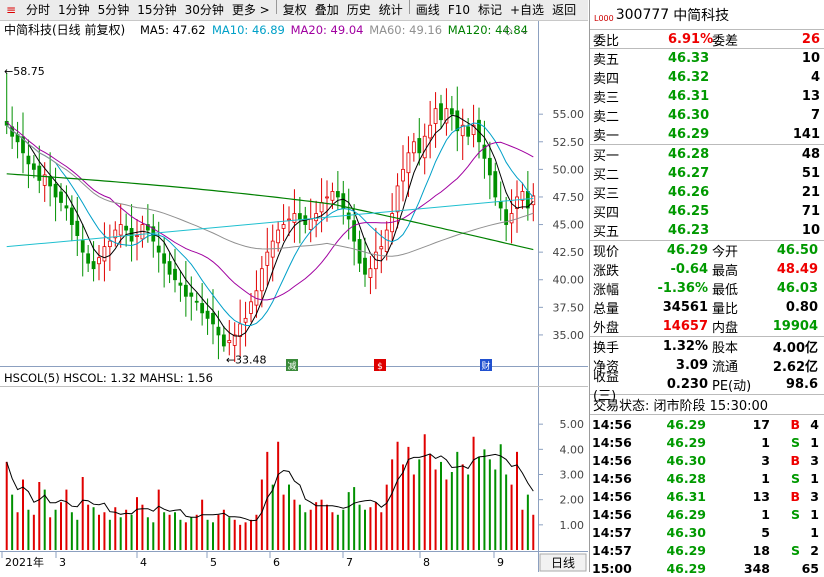  I want to click on quote-value: 14657, so click(685, 326).